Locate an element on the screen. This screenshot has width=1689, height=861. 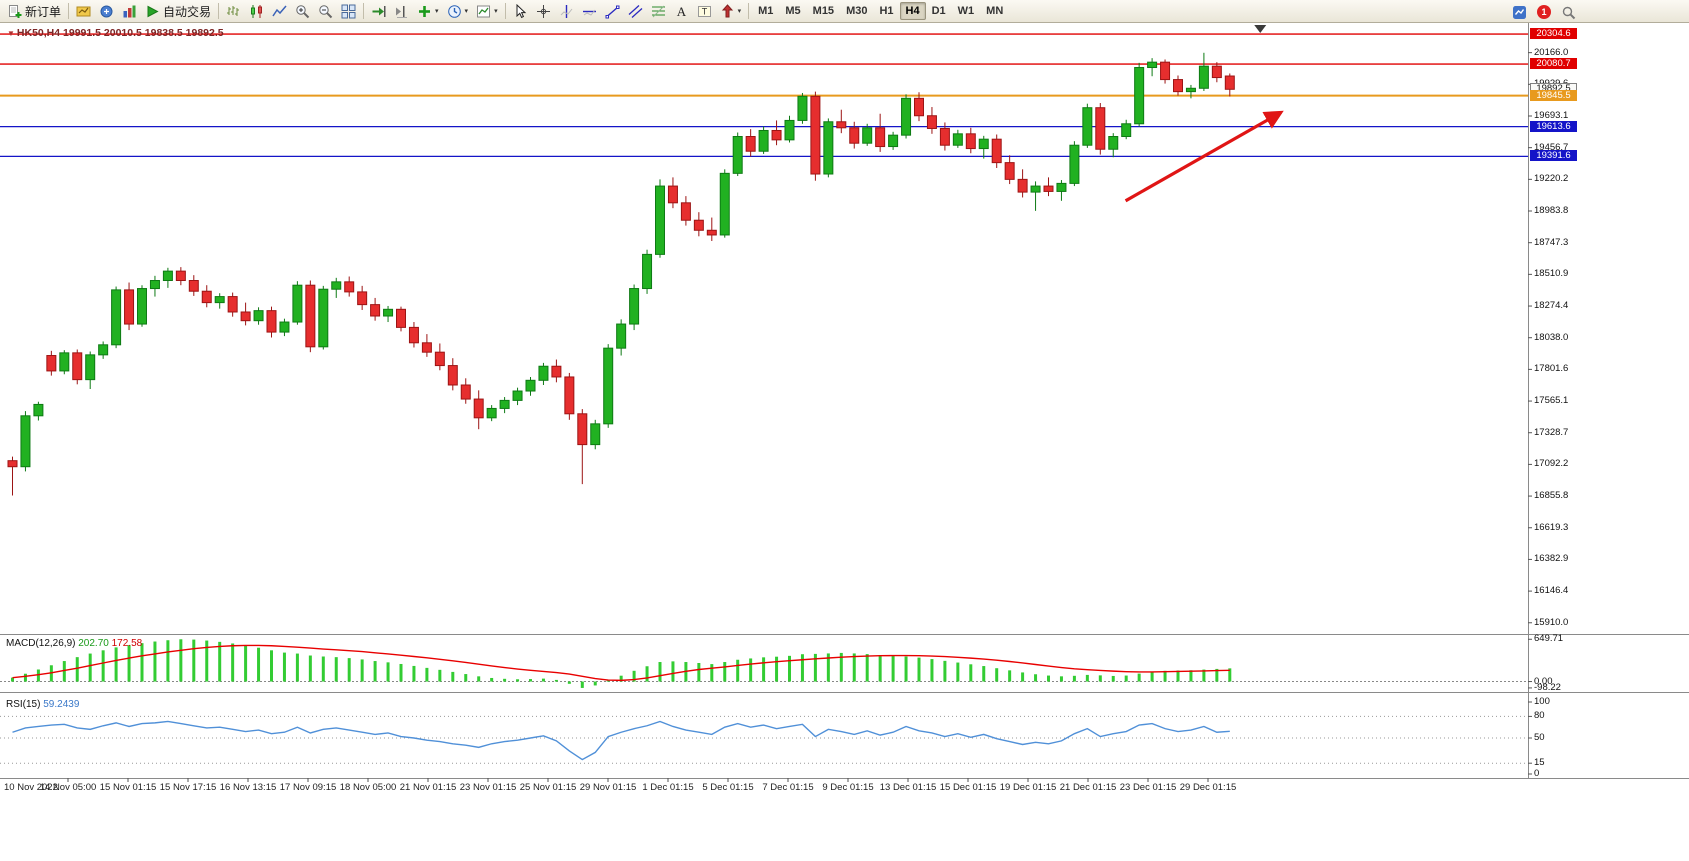
search-icon is located at coordinates (1568, 12).